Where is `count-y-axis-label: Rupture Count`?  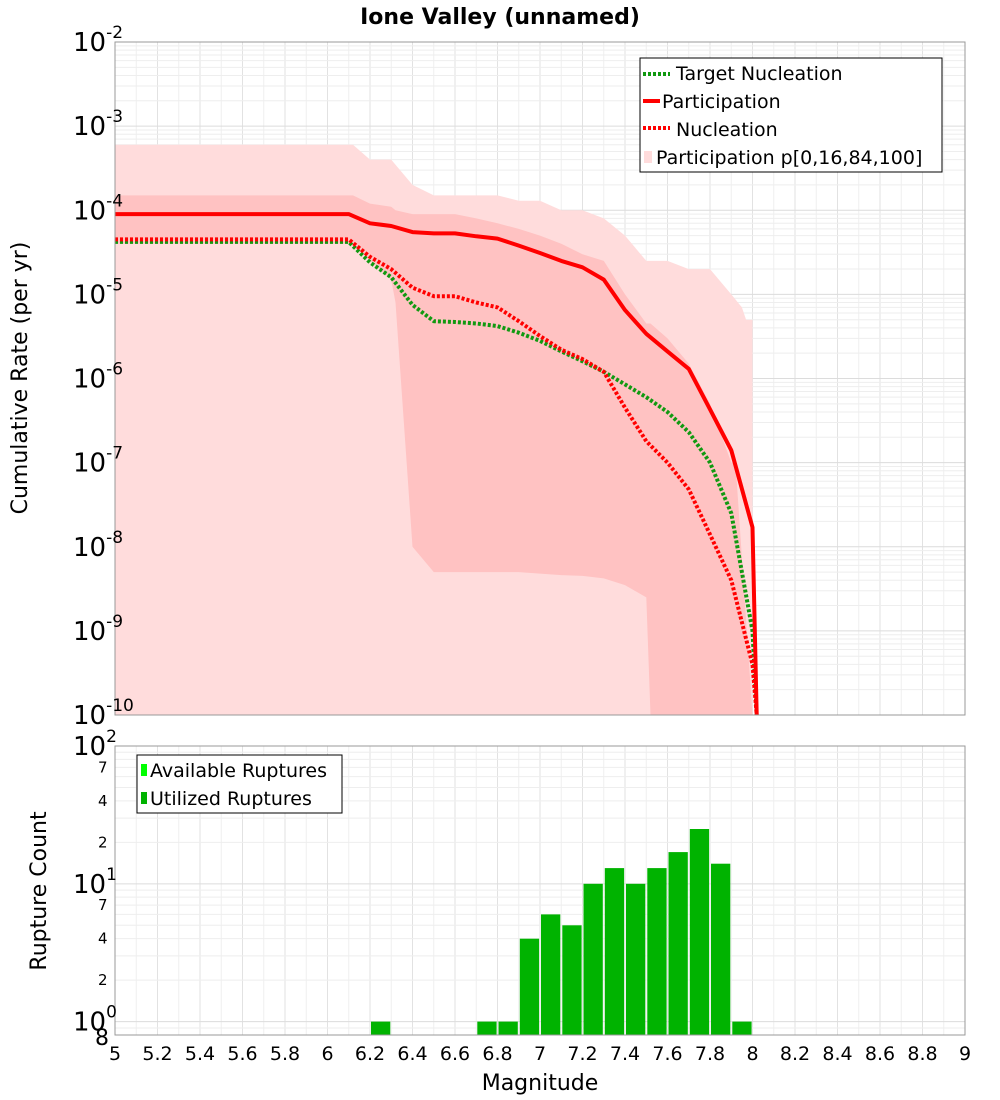 count-y-axis-label: Rupture Count is located at coordinates (39, 891).